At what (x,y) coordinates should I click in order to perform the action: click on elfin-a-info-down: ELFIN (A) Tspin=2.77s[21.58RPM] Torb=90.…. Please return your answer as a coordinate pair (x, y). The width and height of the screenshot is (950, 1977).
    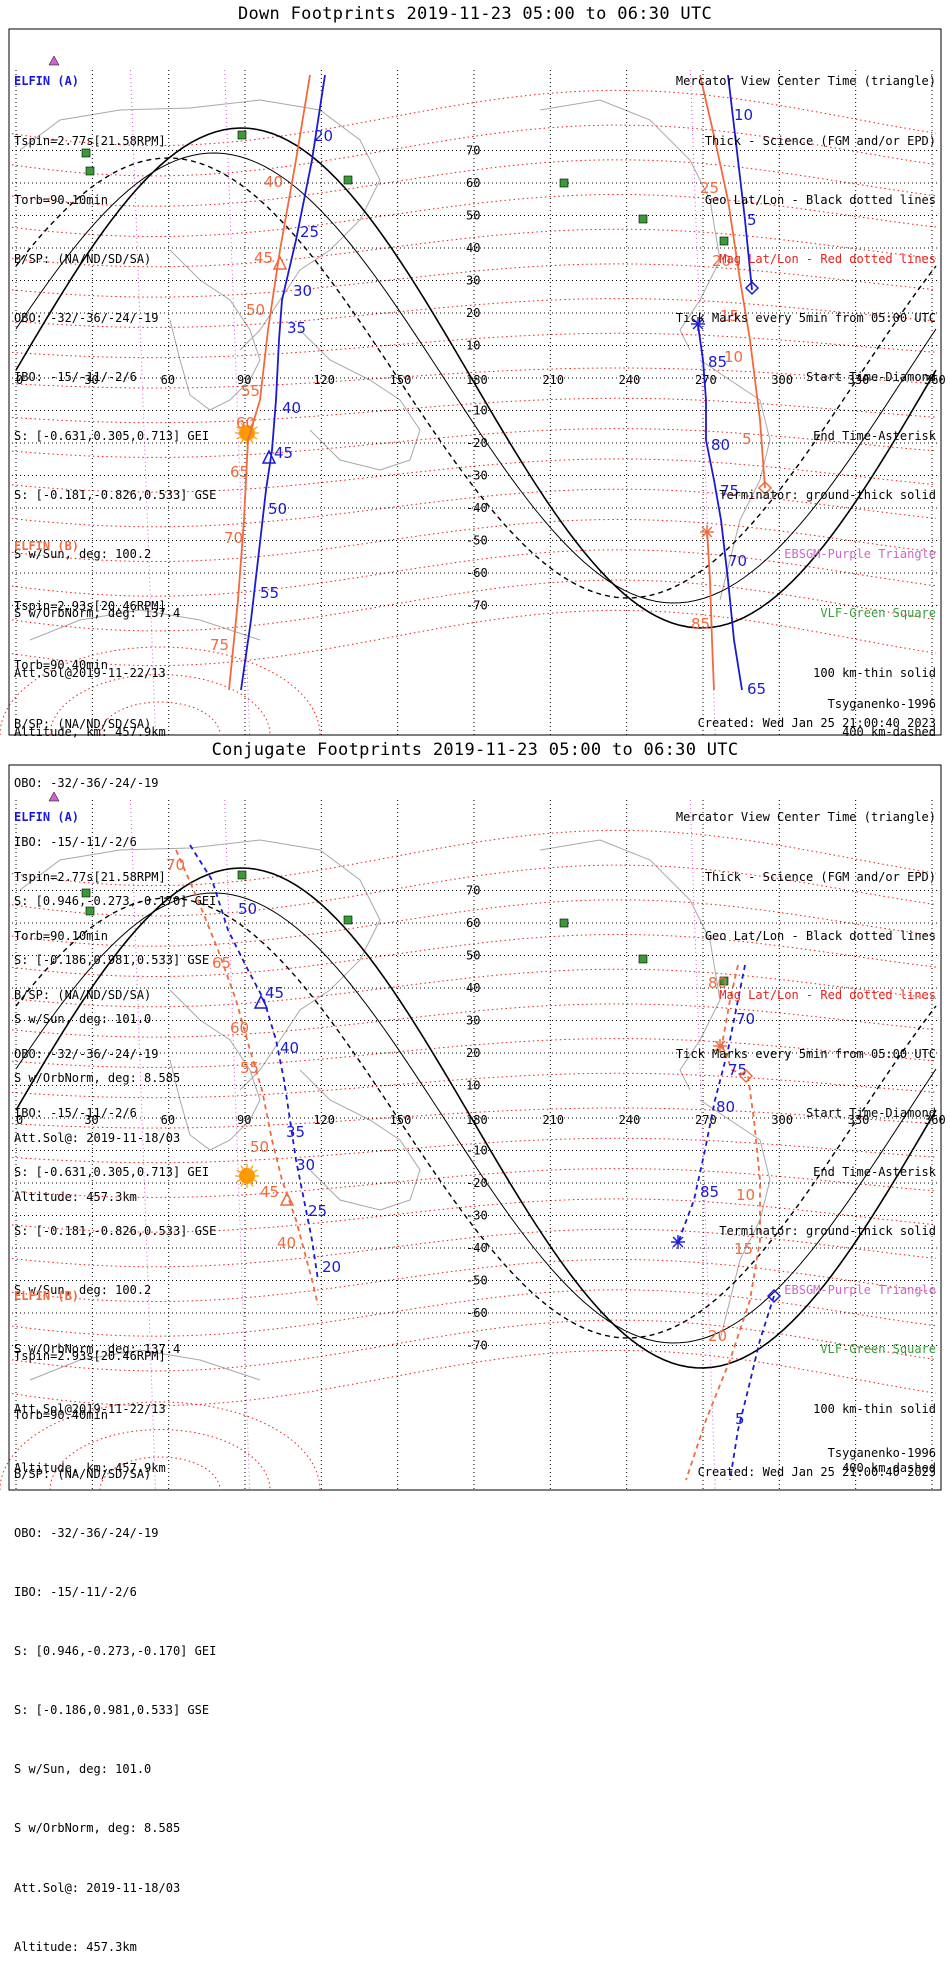
    Looking at the image, I should click on (115, 397).